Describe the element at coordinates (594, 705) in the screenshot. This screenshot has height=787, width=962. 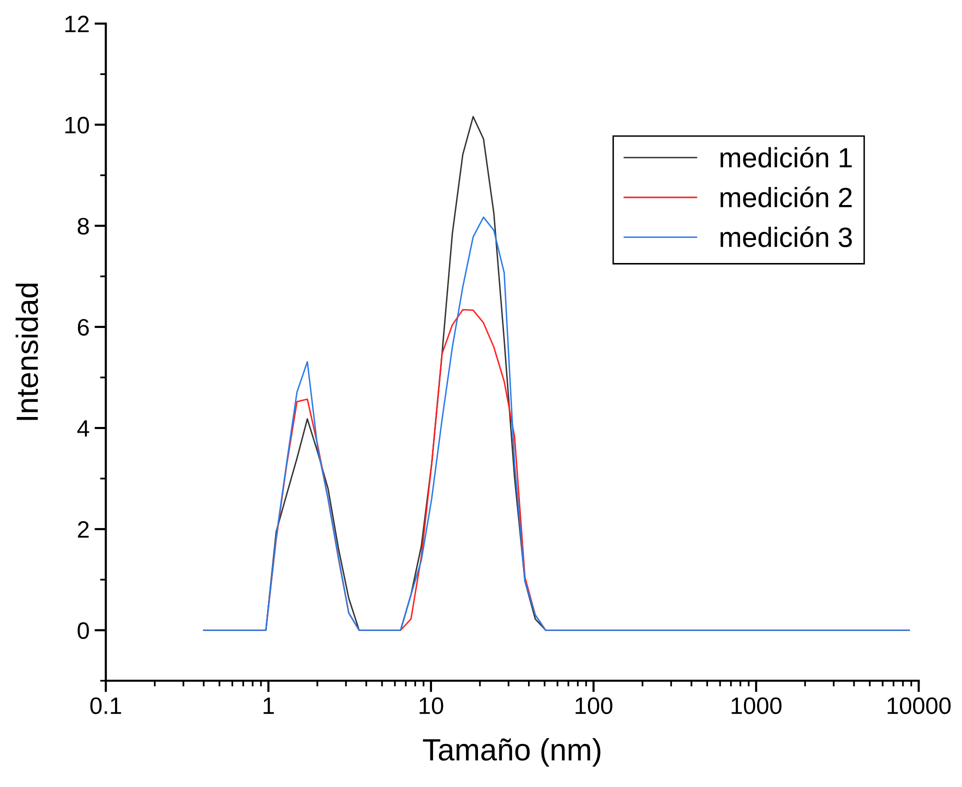
I see `x-tick-label: 100` at that location.